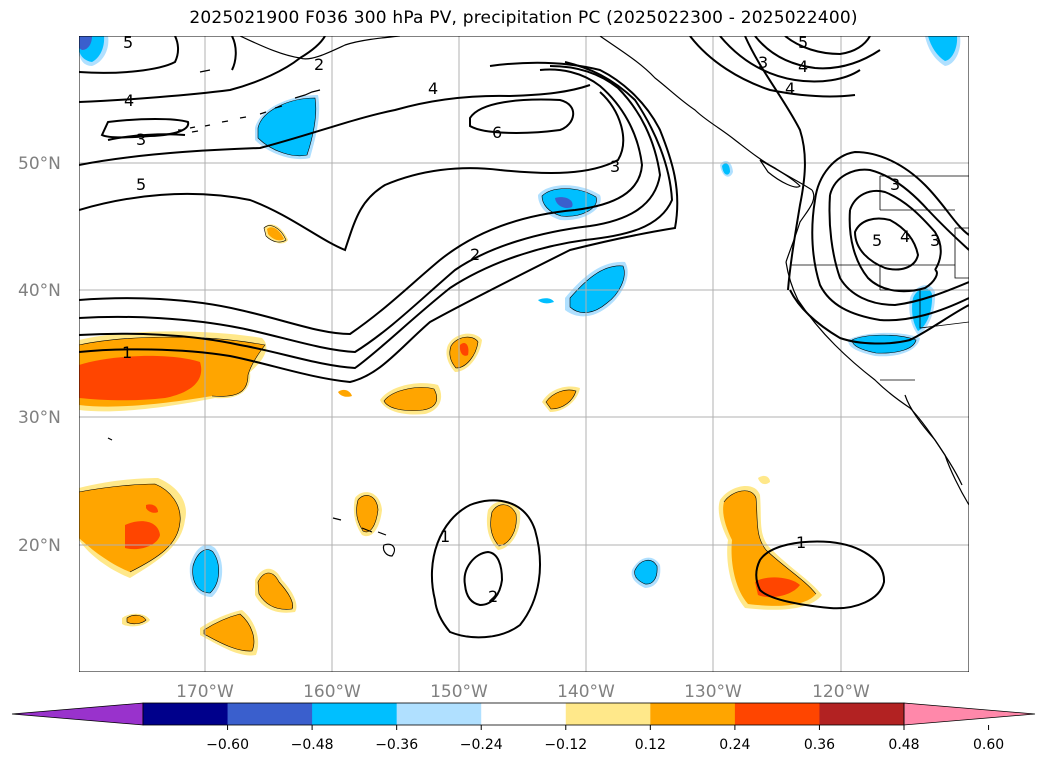 This screenshot has width=1047, height=765. What do you see at coordinates (77, 714) in the screenshot?
I see `colorbar-extend-left` at bounding box center [77, 714].